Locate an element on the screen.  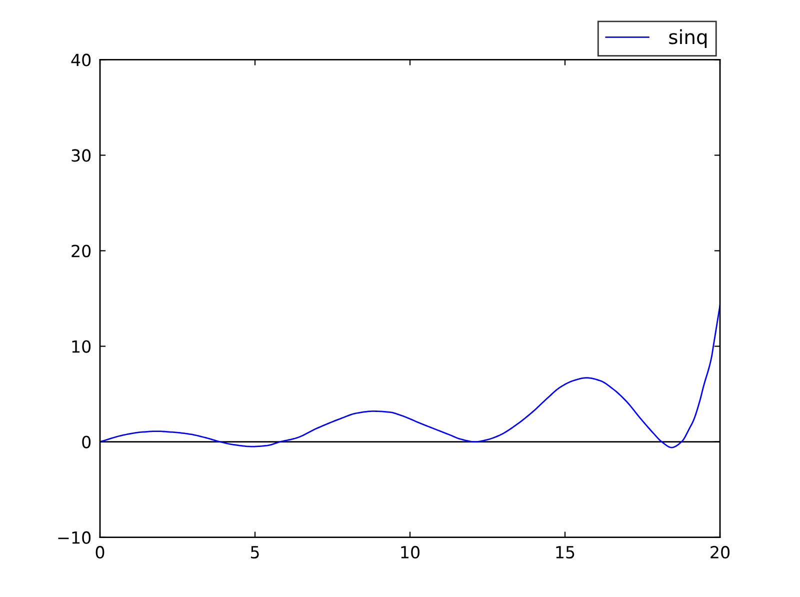
x-tick-label: 10 is located at coordinates (410, 552).